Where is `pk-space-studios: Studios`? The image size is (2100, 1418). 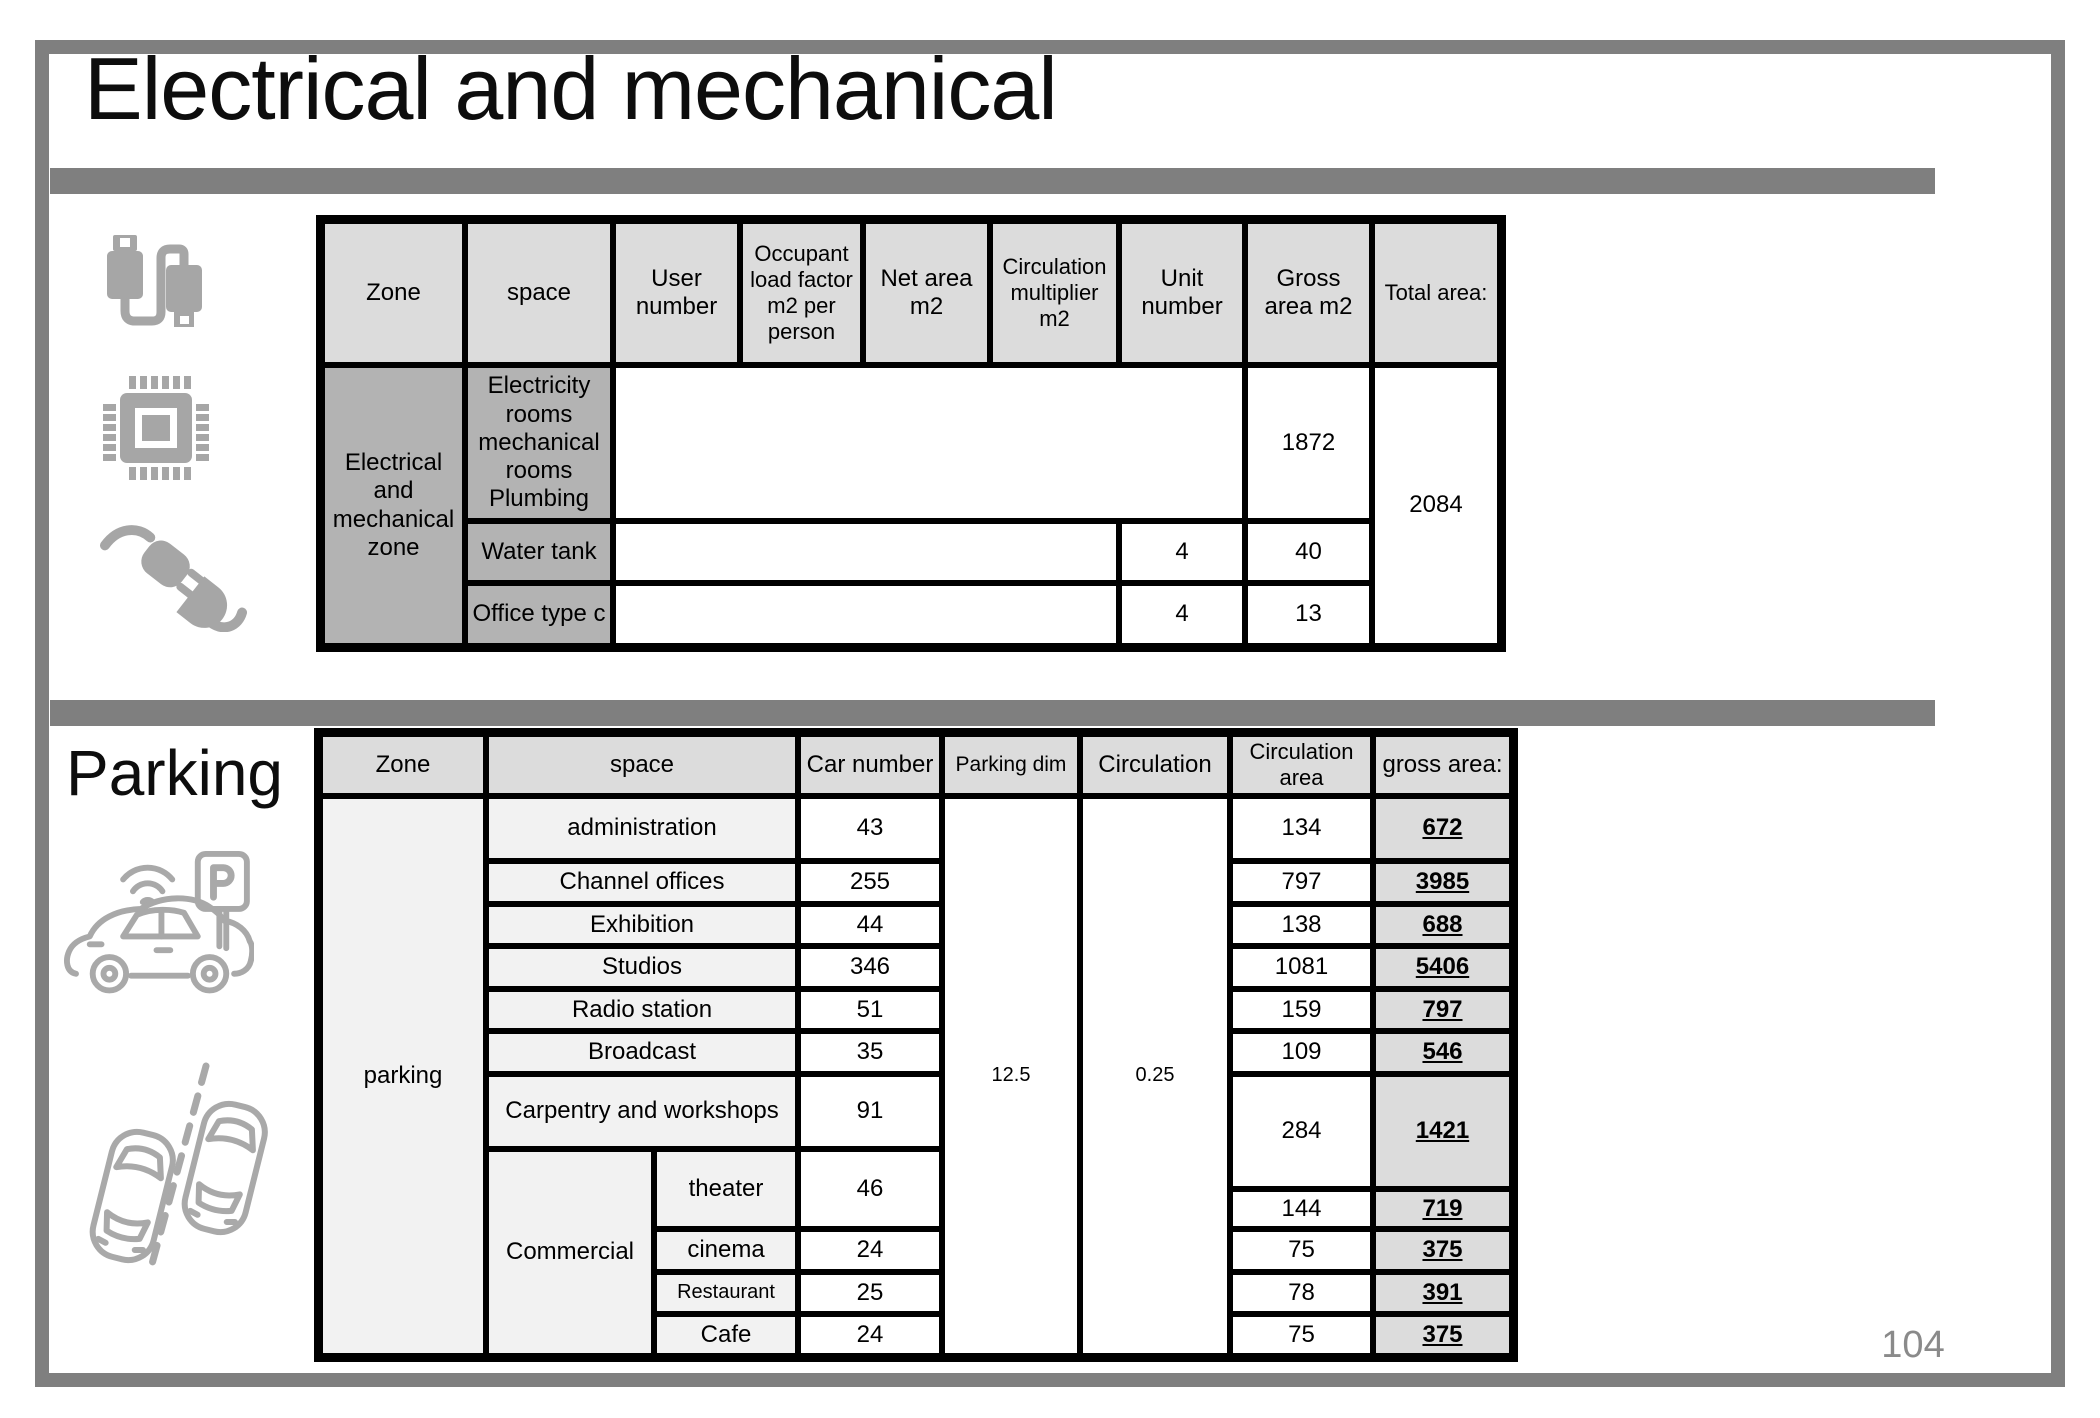
pk-space-studios: Studios is located at coordinates (642, 967).